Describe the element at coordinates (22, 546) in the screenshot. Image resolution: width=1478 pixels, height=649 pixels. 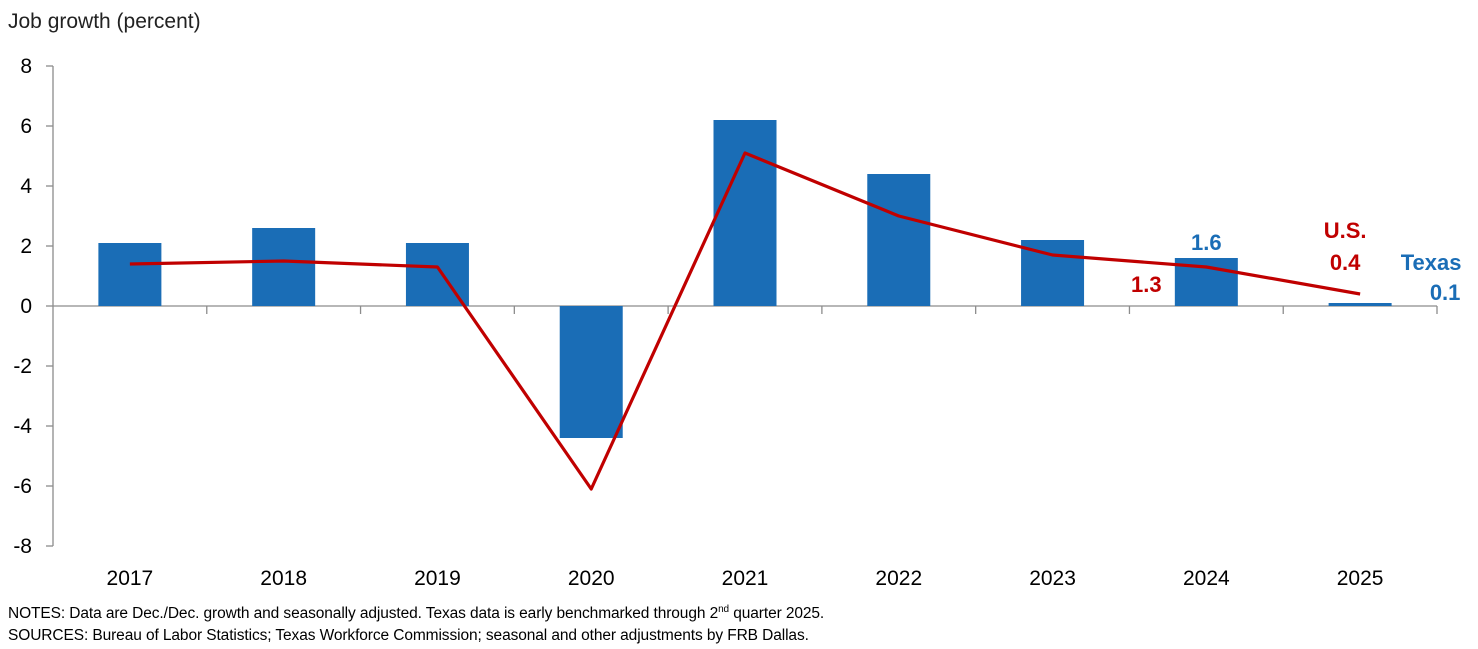
I see `y-tick-label: -8` at that location.